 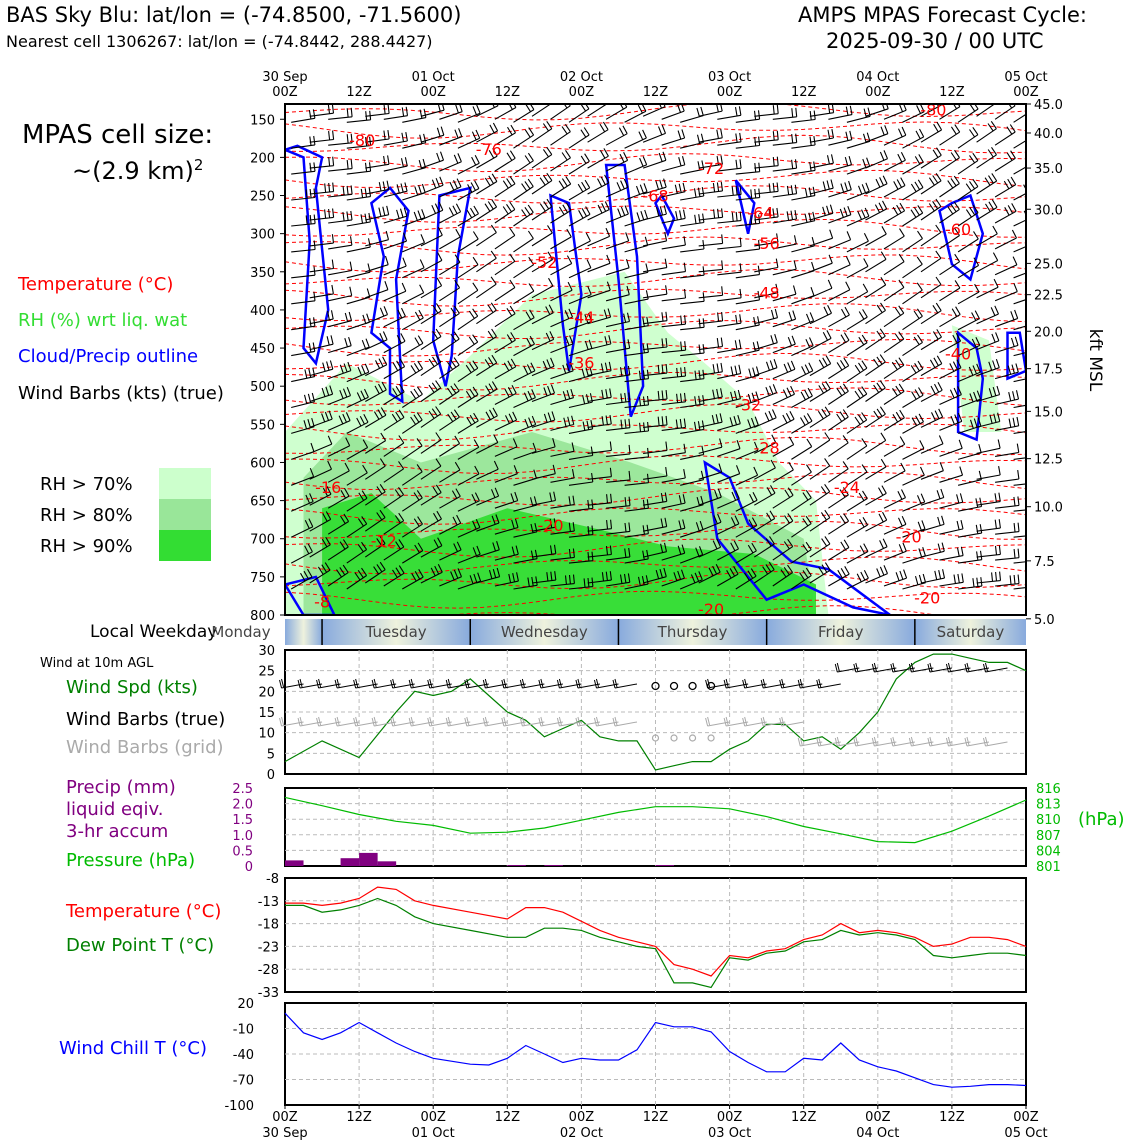 What do you see at coordinates (266, 713) in the screenshot?
I see `wind-tick-label: 15` at bounding box center [266, 713].